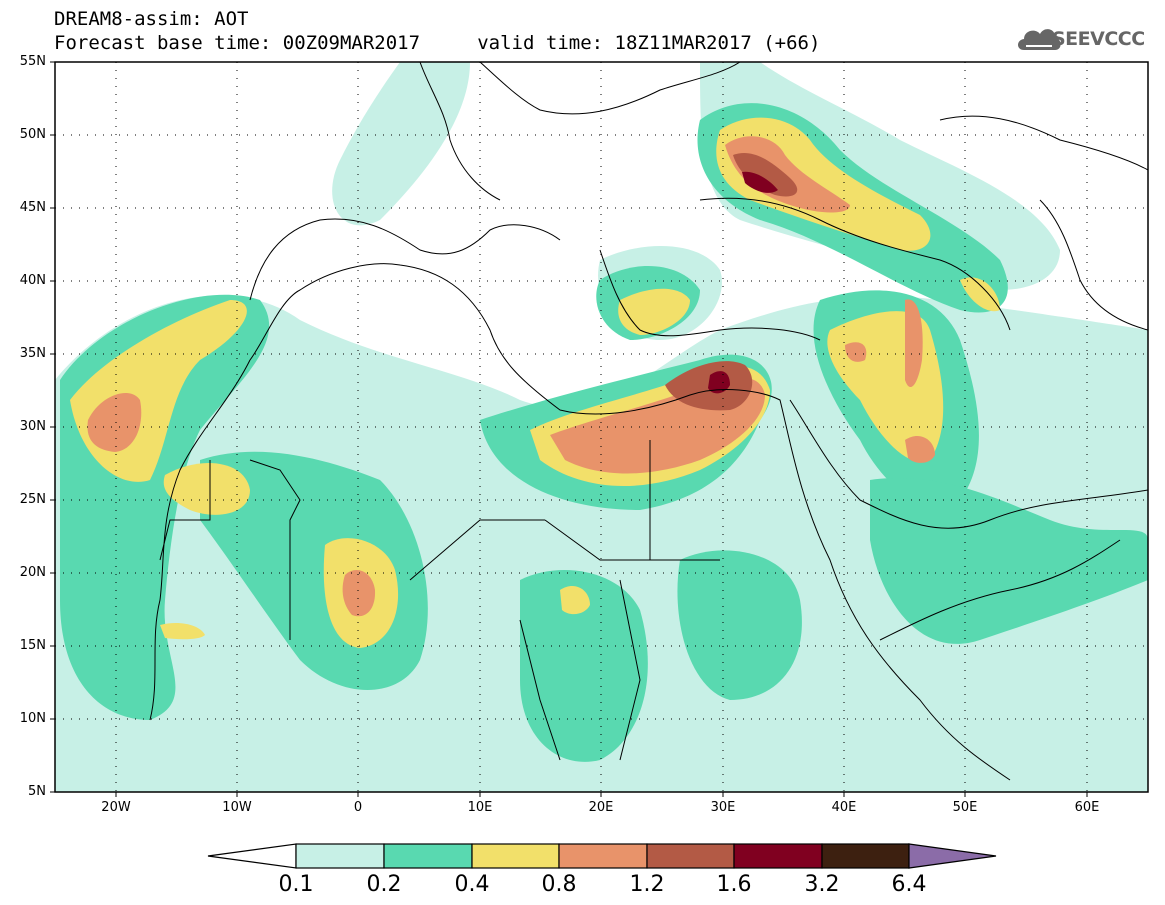  I want to click on lon-tick-label: 10W, so click(237, 807).